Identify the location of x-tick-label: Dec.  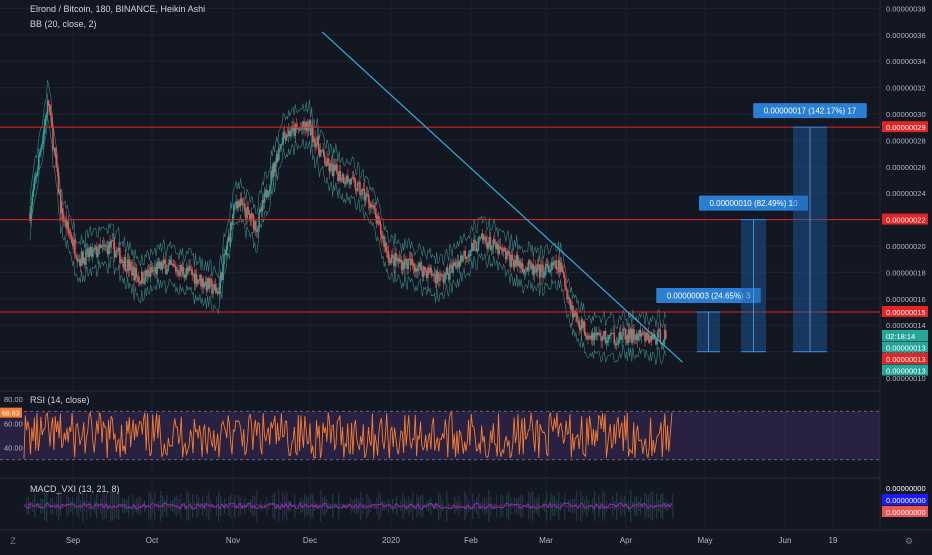
(310, 540).